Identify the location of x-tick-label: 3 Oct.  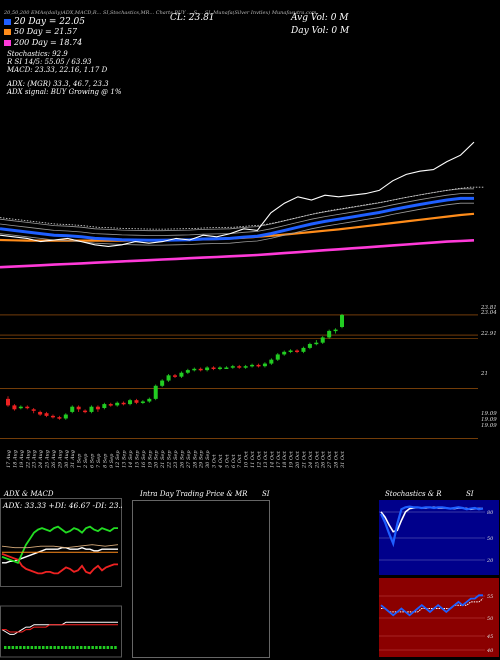
(215, 460).